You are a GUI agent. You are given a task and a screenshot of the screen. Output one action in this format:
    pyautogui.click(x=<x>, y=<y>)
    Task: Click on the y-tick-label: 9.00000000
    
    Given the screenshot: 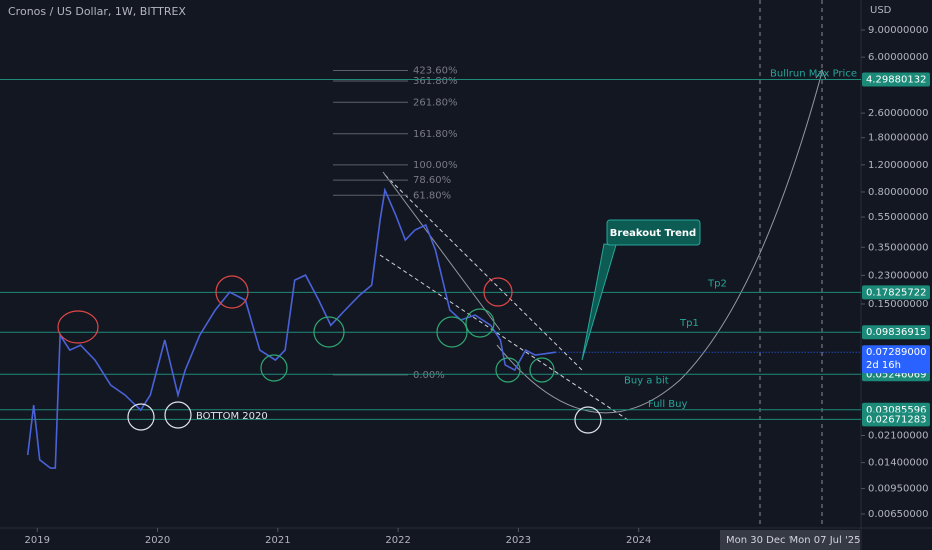 What is the action you would take?
    pyautogui.click(x=898, y=30)
    